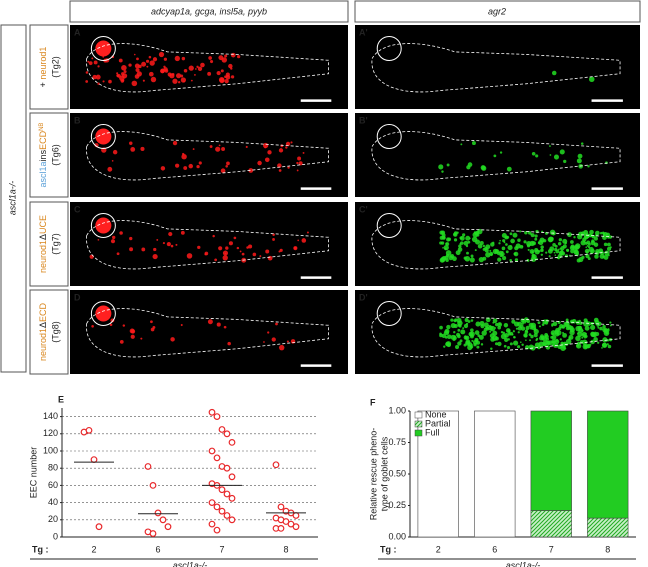  I want to click on x-tick-label: 8, so click(285, 549).